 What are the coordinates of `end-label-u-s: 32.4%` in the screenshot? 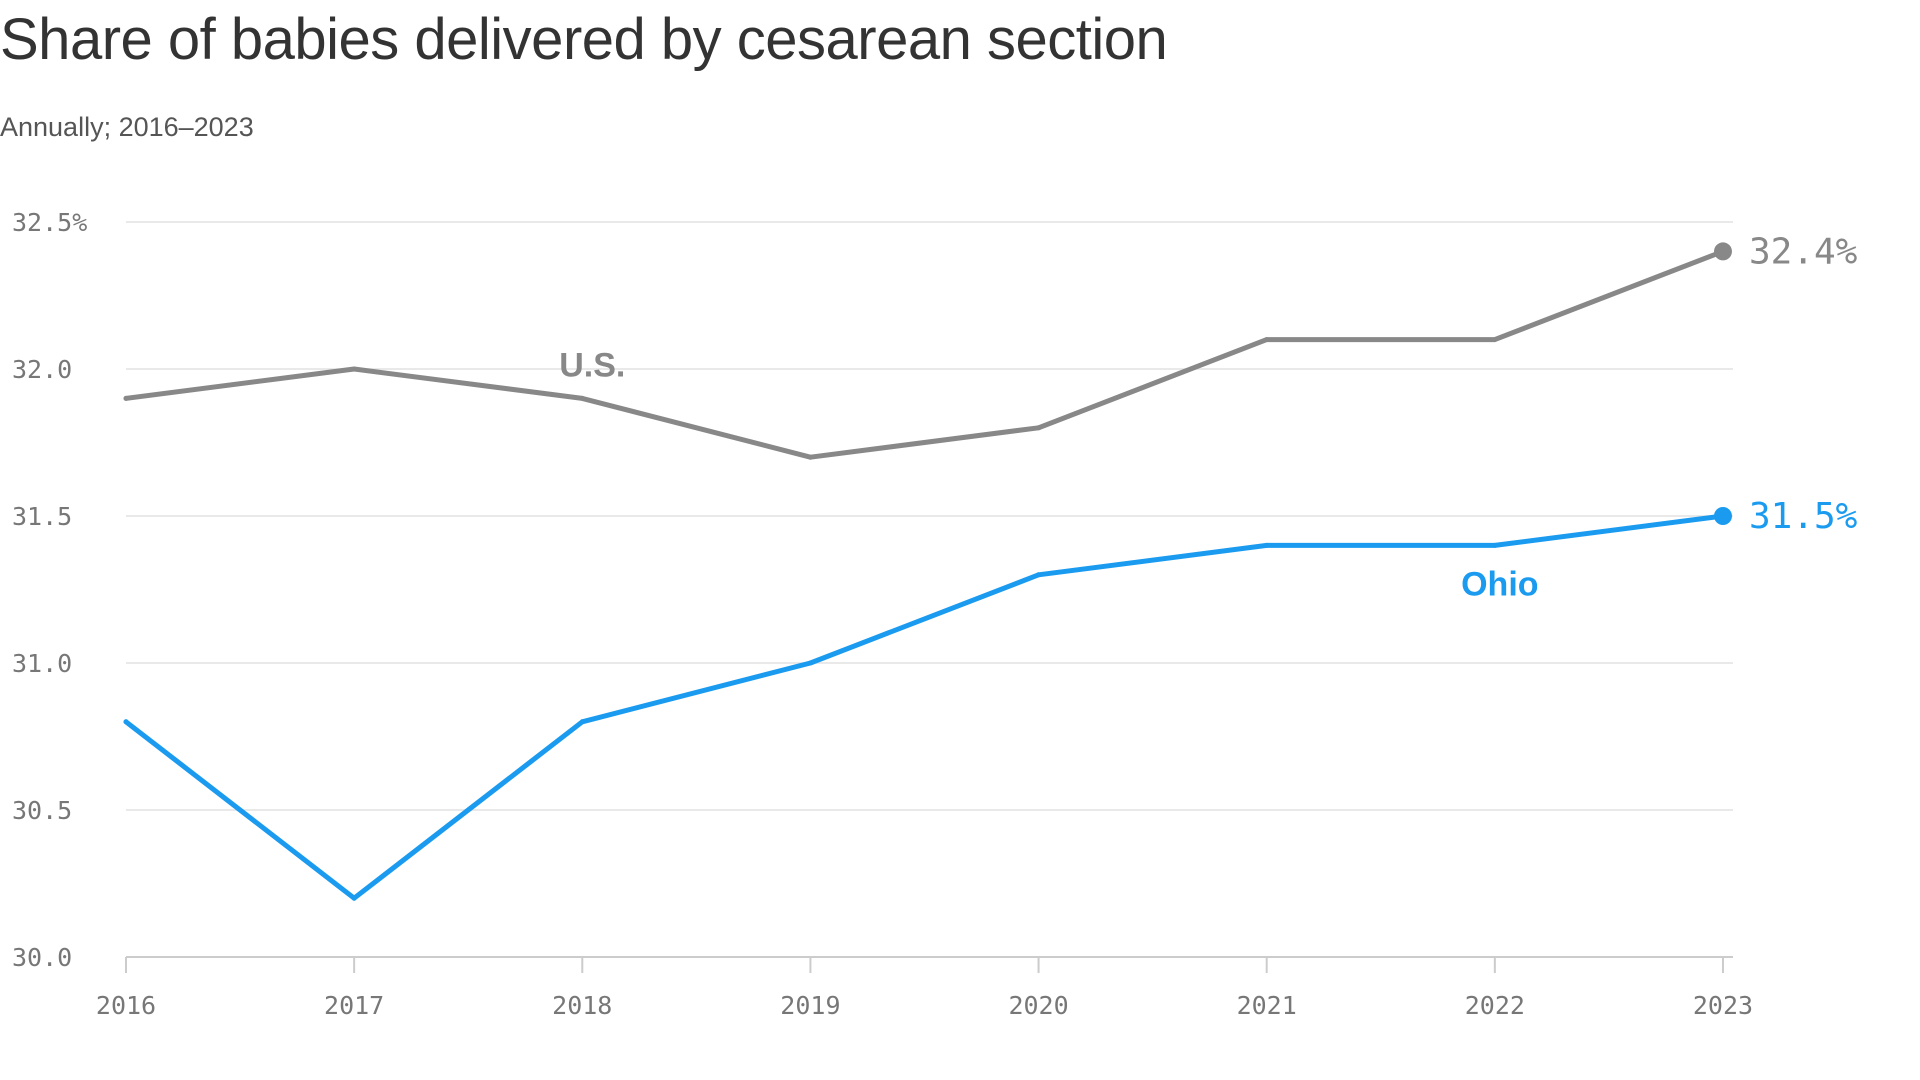 It's located at (1803, 251).